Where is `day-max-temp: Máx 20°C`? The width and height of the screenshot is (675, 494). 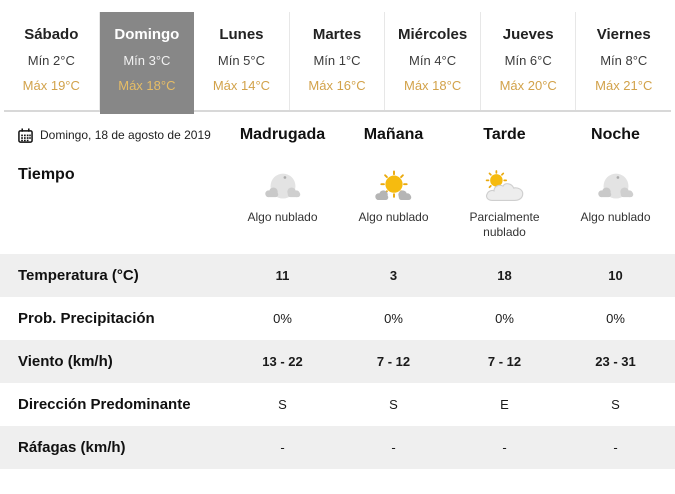 day-max-temp: Máx 20°C is located at coordinates (528, 85).